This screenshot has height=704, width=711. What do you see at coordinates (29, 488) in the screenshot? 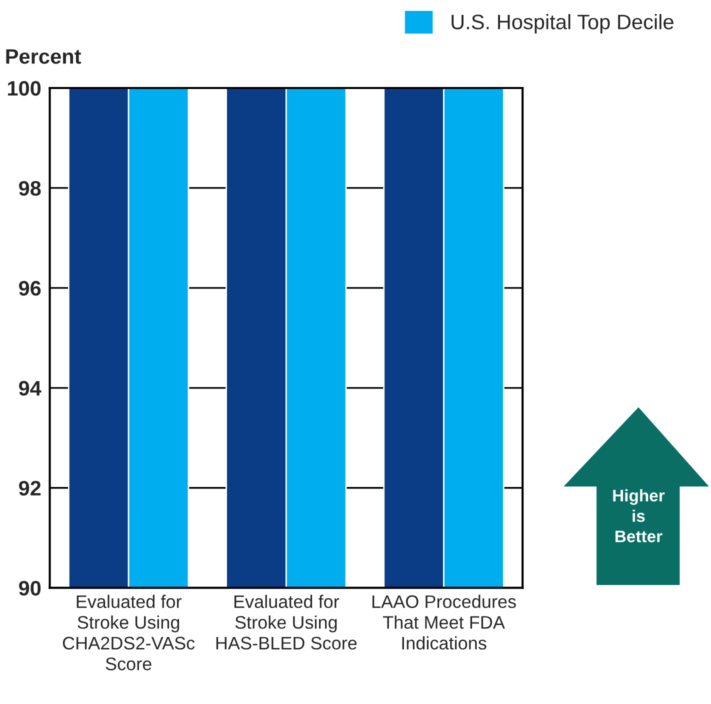
I see `y-tick-label: 92` at bounding box center [29, 488].